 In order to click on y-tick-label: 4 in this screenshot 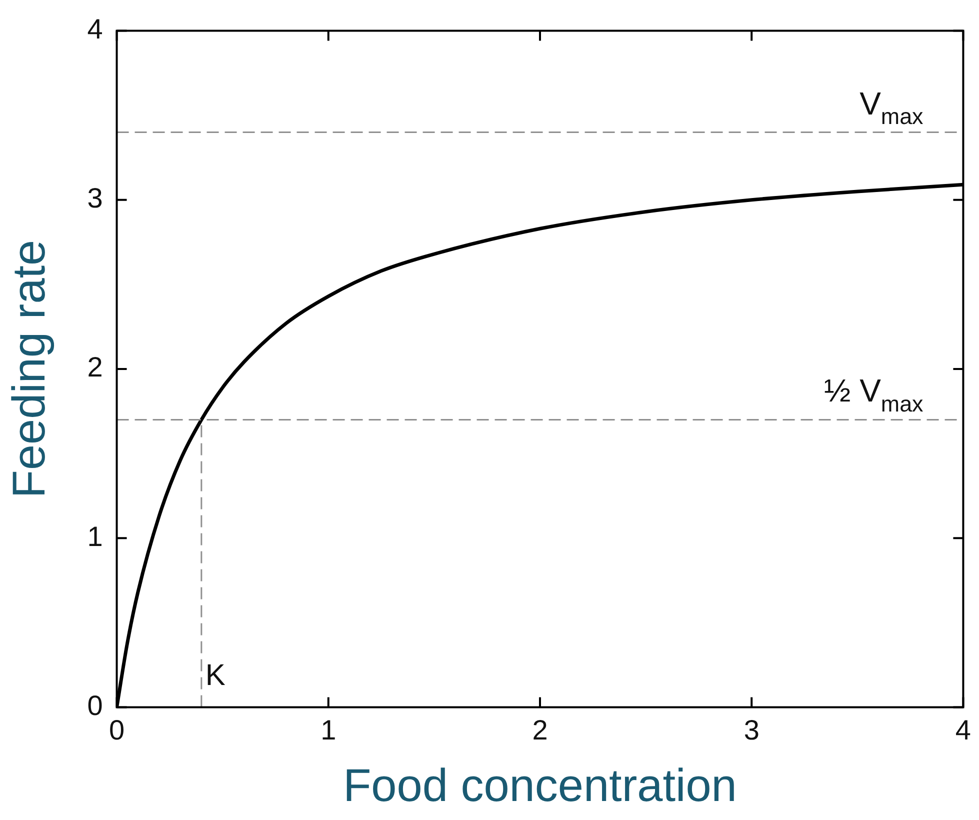, I will do `click(95, 29)`.